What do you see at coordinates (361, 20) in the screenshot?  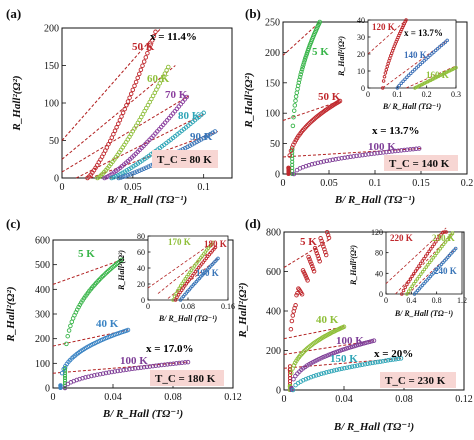 I see `panel-b-inset-ytick-label: 40` at bounding box center [361, 20].